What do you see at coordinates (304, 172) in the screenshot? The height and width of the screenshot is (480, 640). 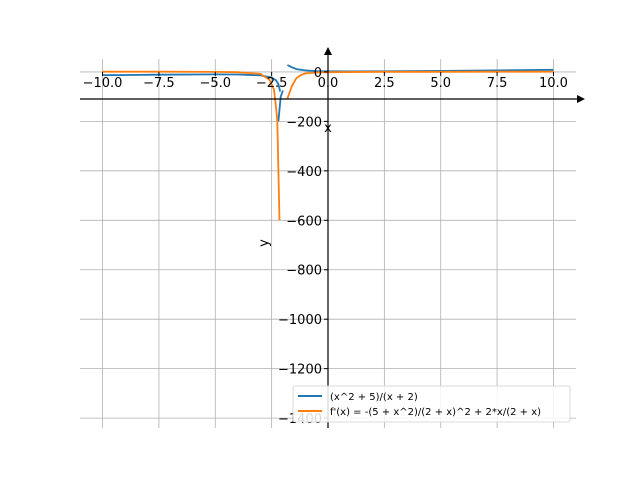 I see `y-tick-label: −400` at bounding box center [304, 172].